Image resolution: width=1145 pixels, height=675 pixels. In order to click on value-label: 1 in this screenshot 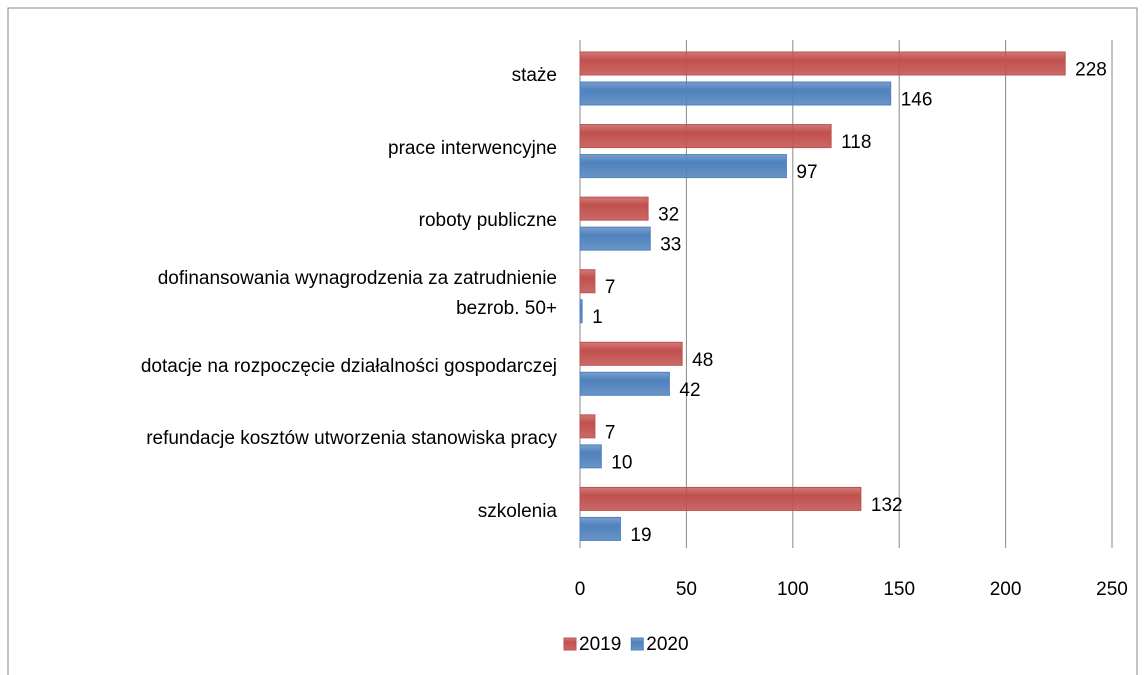, I will do `click(597, 317)`.